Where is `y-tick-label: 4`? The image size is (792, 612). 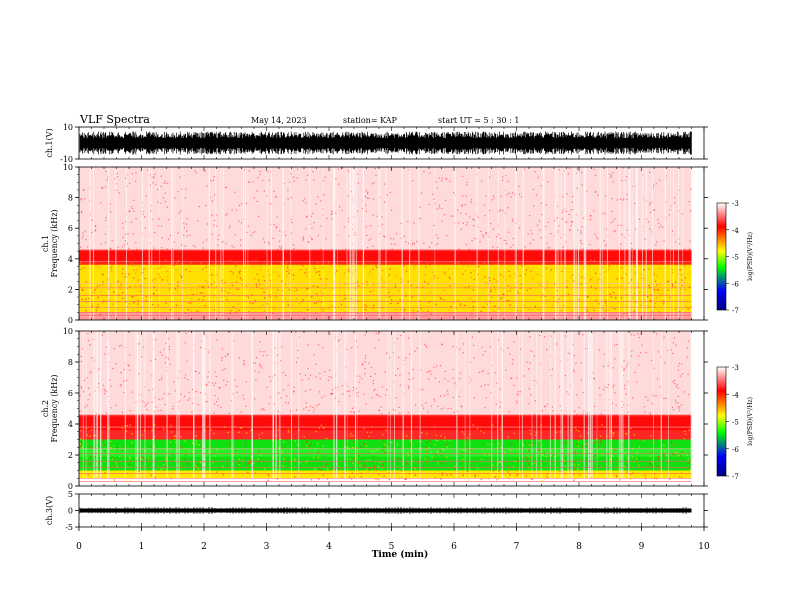 y-tick-label: 4 is located at coordinates (70, 424).